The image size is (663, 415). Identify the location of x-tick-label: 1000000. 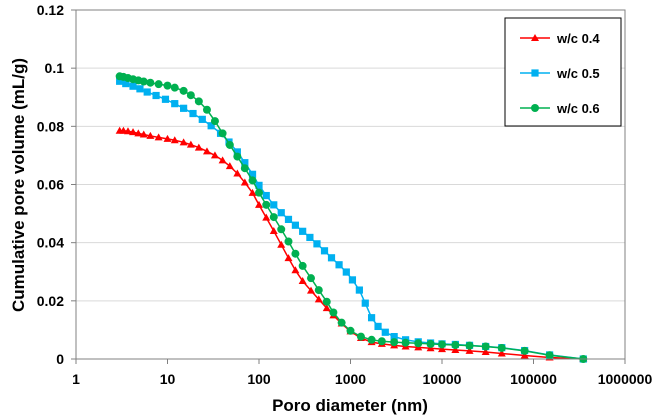
(625, 379).